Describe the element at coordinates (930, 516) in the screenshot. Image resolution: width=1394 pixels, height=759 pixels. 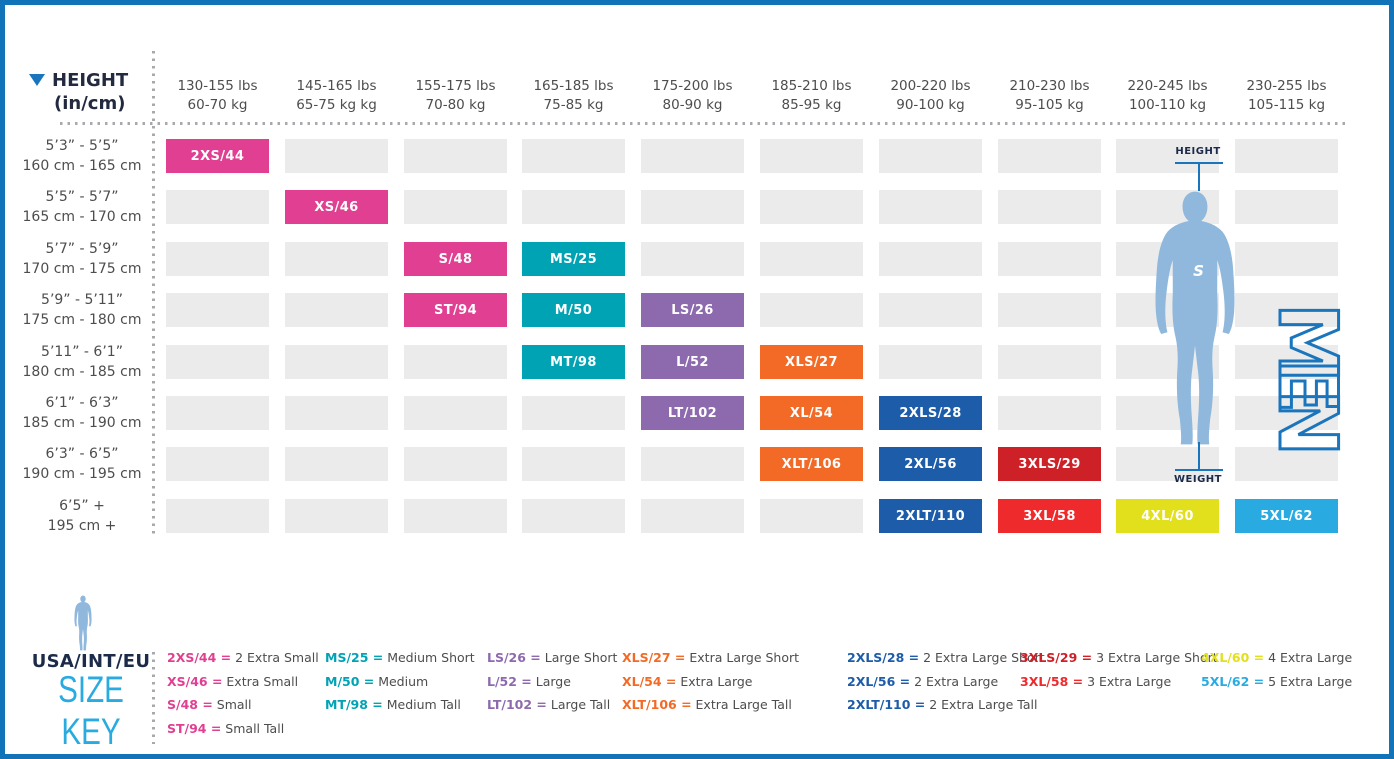
I see `size-cell: 2XLT/110` at that location.